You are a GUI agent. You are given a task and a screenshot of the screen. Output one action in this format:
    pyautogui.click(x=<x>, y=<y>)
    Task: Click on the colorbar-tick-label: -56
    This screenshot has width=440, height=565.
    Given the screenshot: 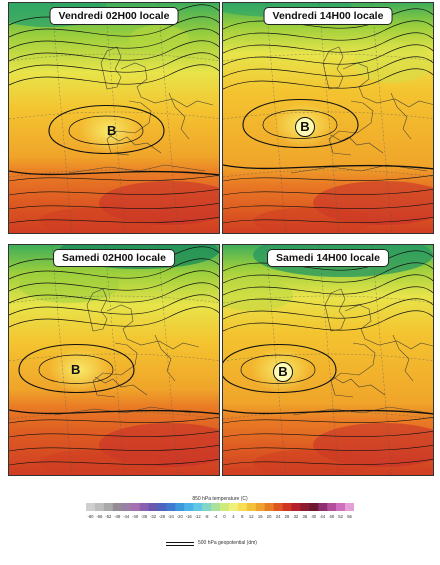 What is the action you would take?
    pyautogui.click(x=99, y=516)
    